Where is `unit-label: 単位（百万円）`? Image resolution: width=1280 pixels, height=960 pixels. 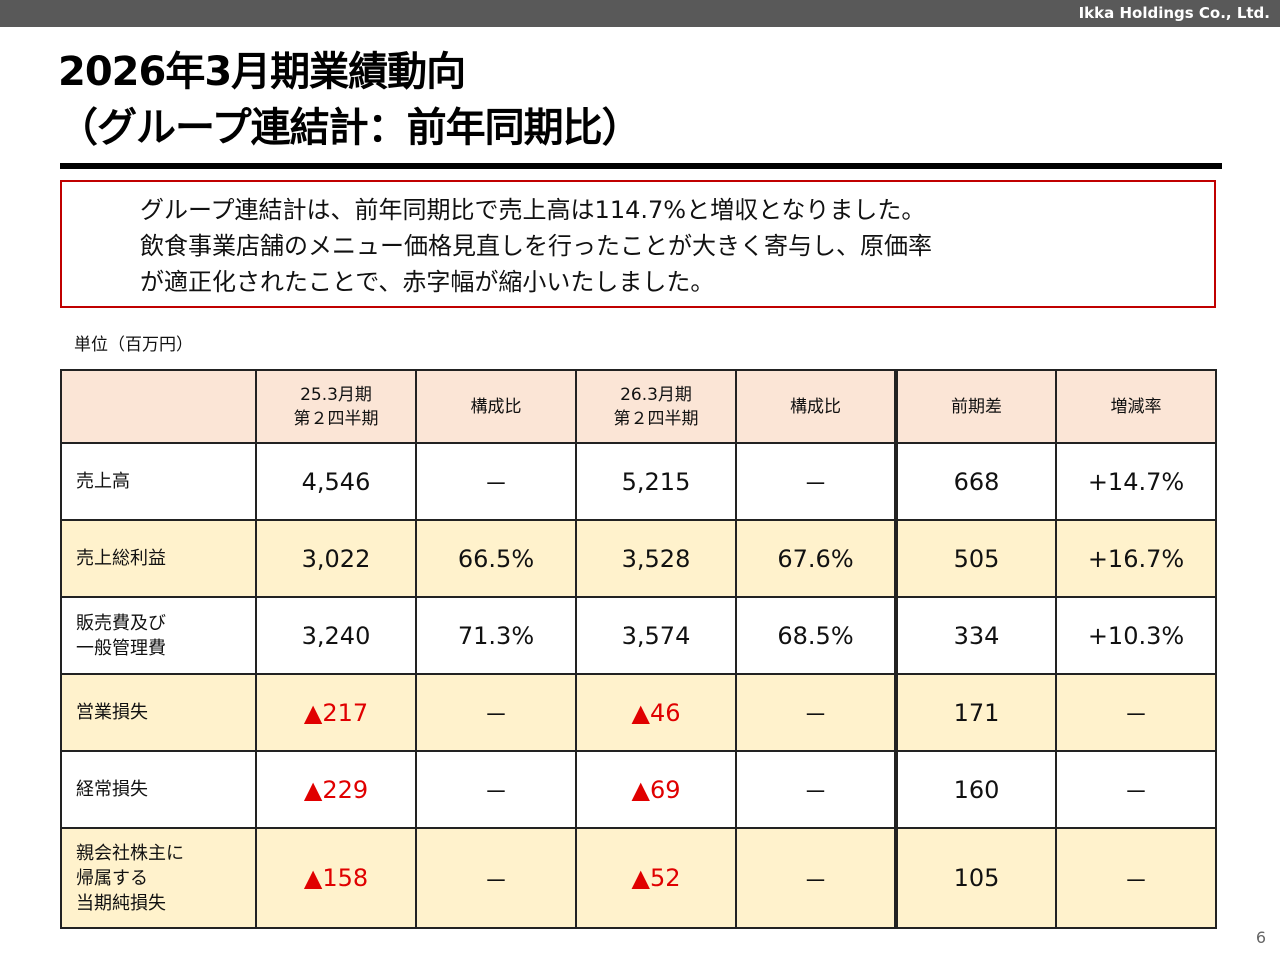 unit-label: 単位（百万円） is located at coordinates (133, 345).